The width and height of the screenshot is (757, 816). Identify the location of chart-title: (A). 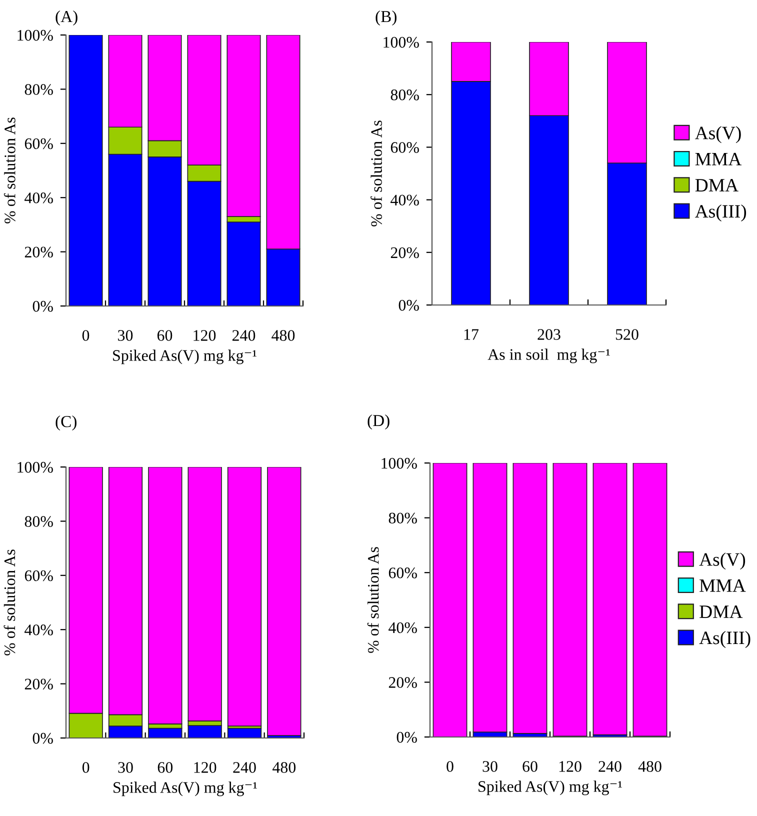
(67, 18).